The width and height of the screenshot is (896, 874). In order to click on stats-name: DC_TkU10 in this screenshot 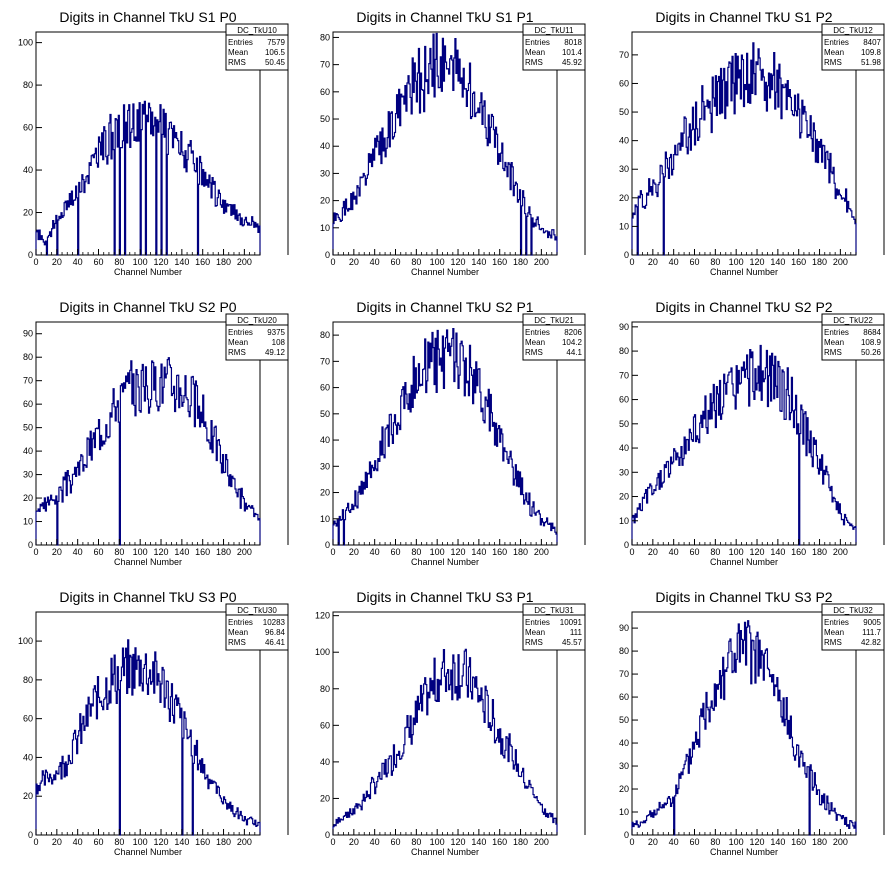, I will do `click(257, 30)`.